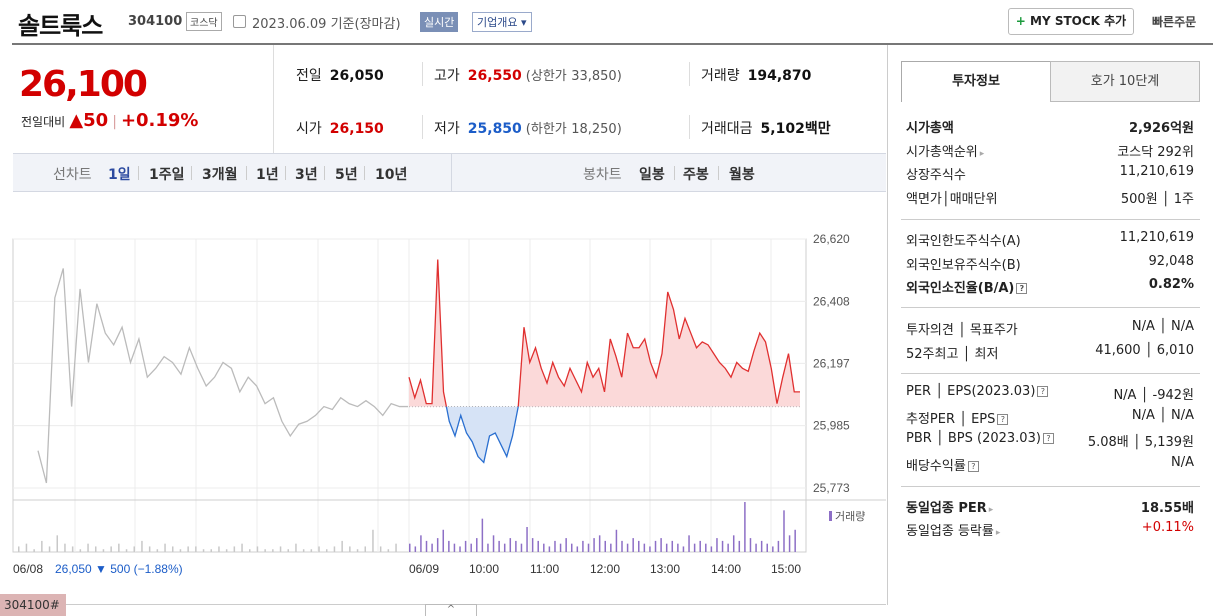 This screenshot has width=1221, height=616. What do you see at coordinates (119, 175) in the screenshot?
I see `period-1d: 1일` at bounding box center [119, 175].